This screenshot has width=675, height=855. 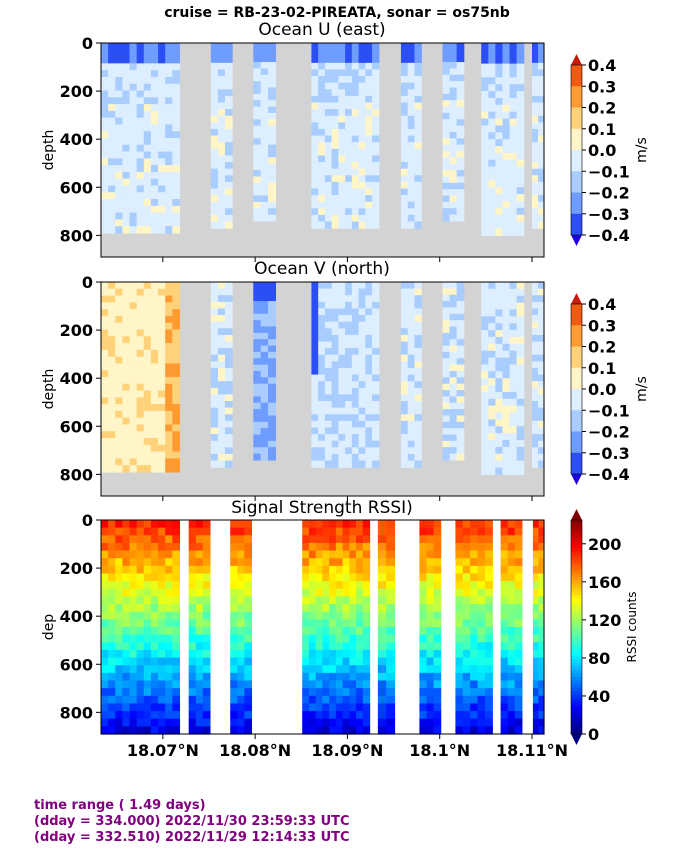 What do you see at coordinates (642, 389) in the screenshot?
I see `colorbar-label-ocean-v: m/s` at bounding box center [642, 389].